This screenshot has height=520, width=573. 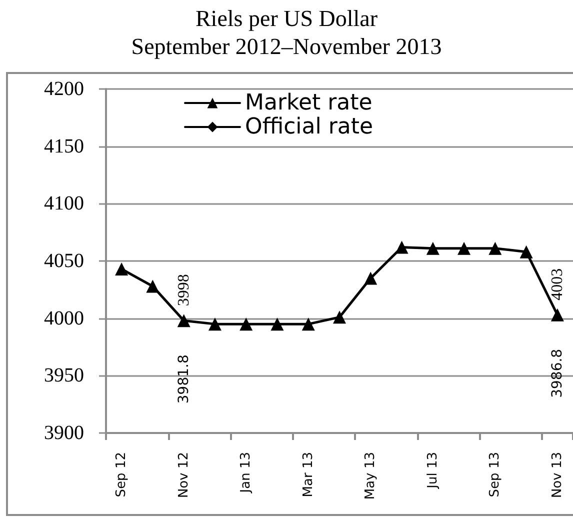 What do you see at coordinates (557, 373) in the screenshot?
I see `annotation: 3986.8` at bounding box center [557, 373].